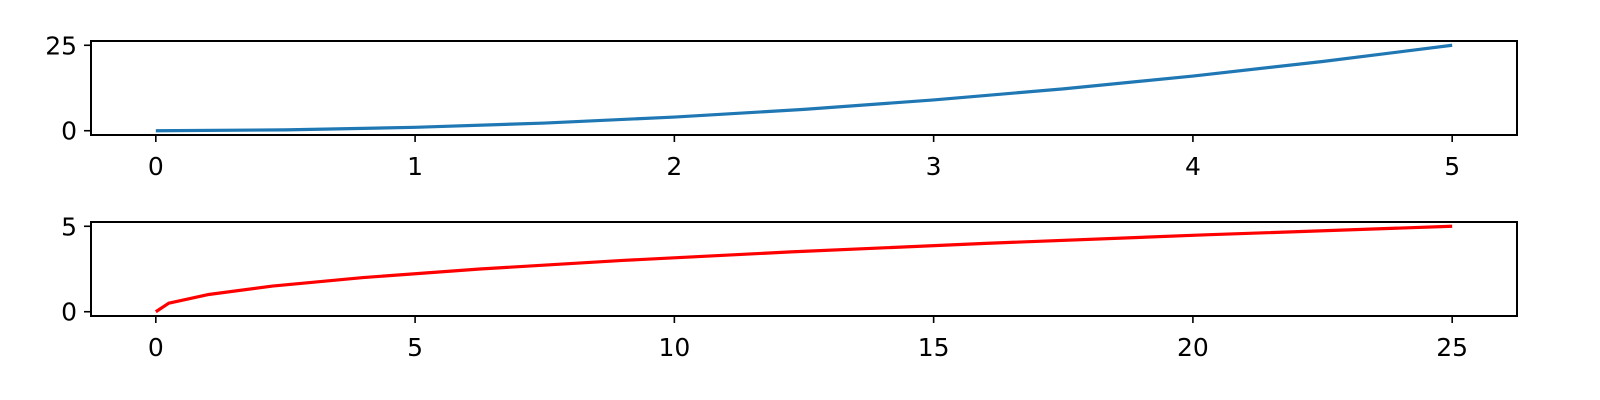 This screenshot has width=1600, height=400. I want to click on bottom-x-tick-label: 5, so click(415, 347).